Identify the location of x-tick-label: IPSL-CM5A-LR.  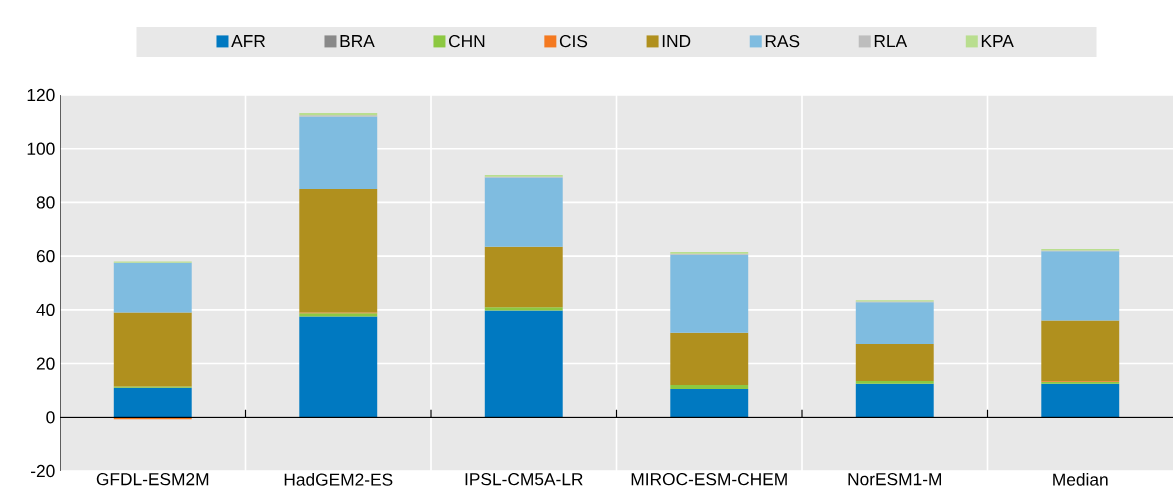
(524, 479).